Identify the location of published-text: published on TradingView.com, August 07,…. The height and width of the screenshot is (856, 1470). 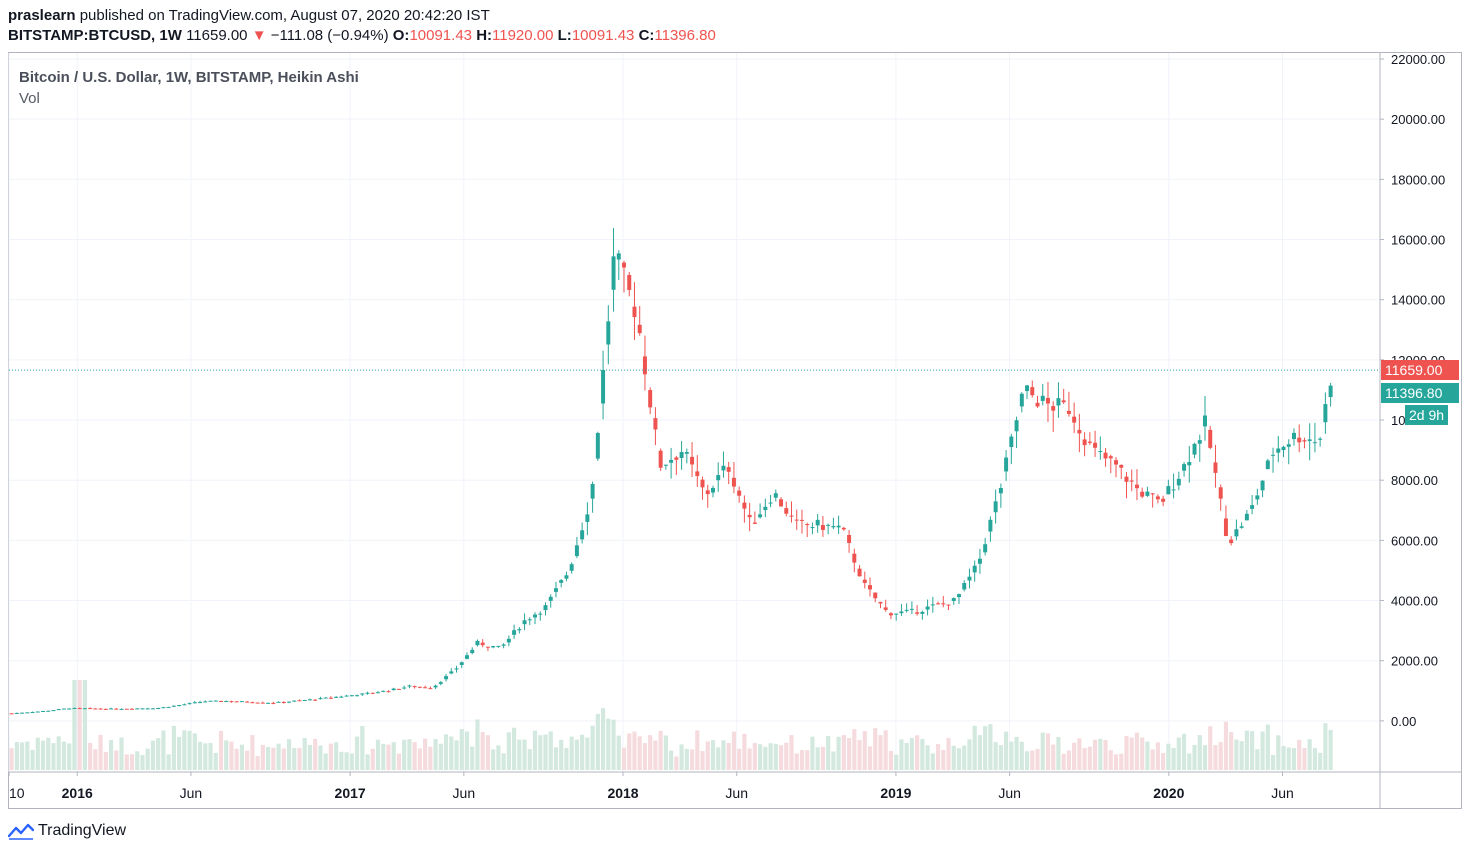
(284, 15).